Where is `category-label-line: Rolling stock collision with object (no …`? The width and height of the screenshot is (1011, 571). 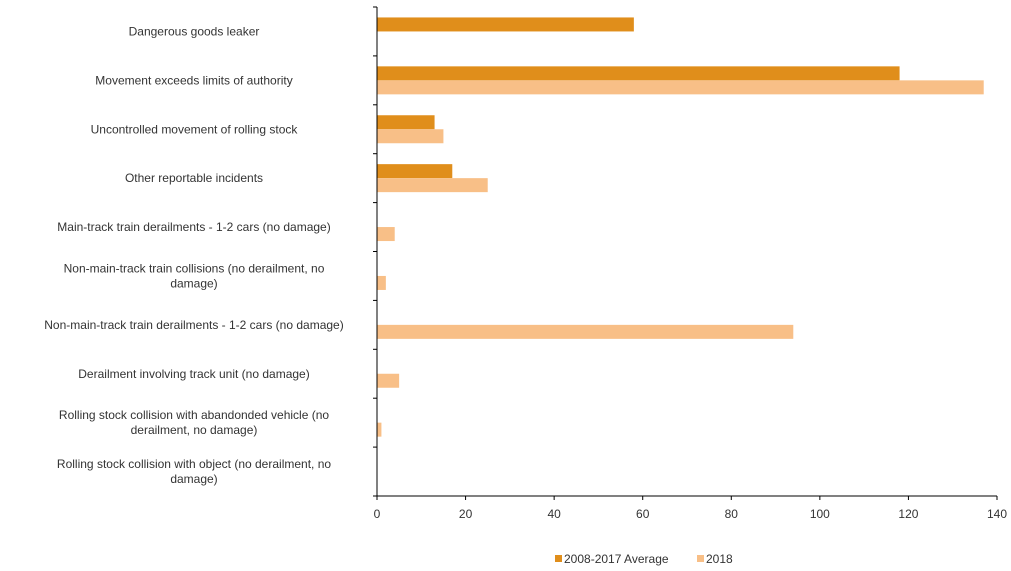
category-label-line: Rolling stock collision with object (no … is located at coordinates (194, 464).